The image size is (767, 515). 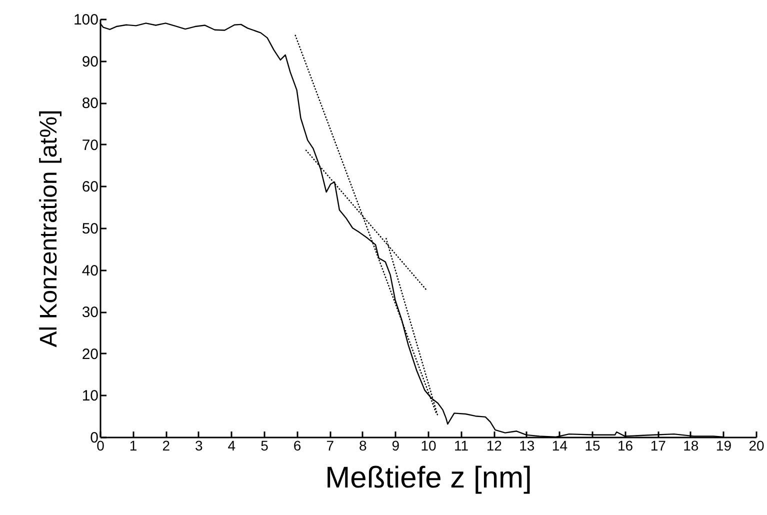 I want to click on y-tick-label: 10, so click(x=90, y=396).